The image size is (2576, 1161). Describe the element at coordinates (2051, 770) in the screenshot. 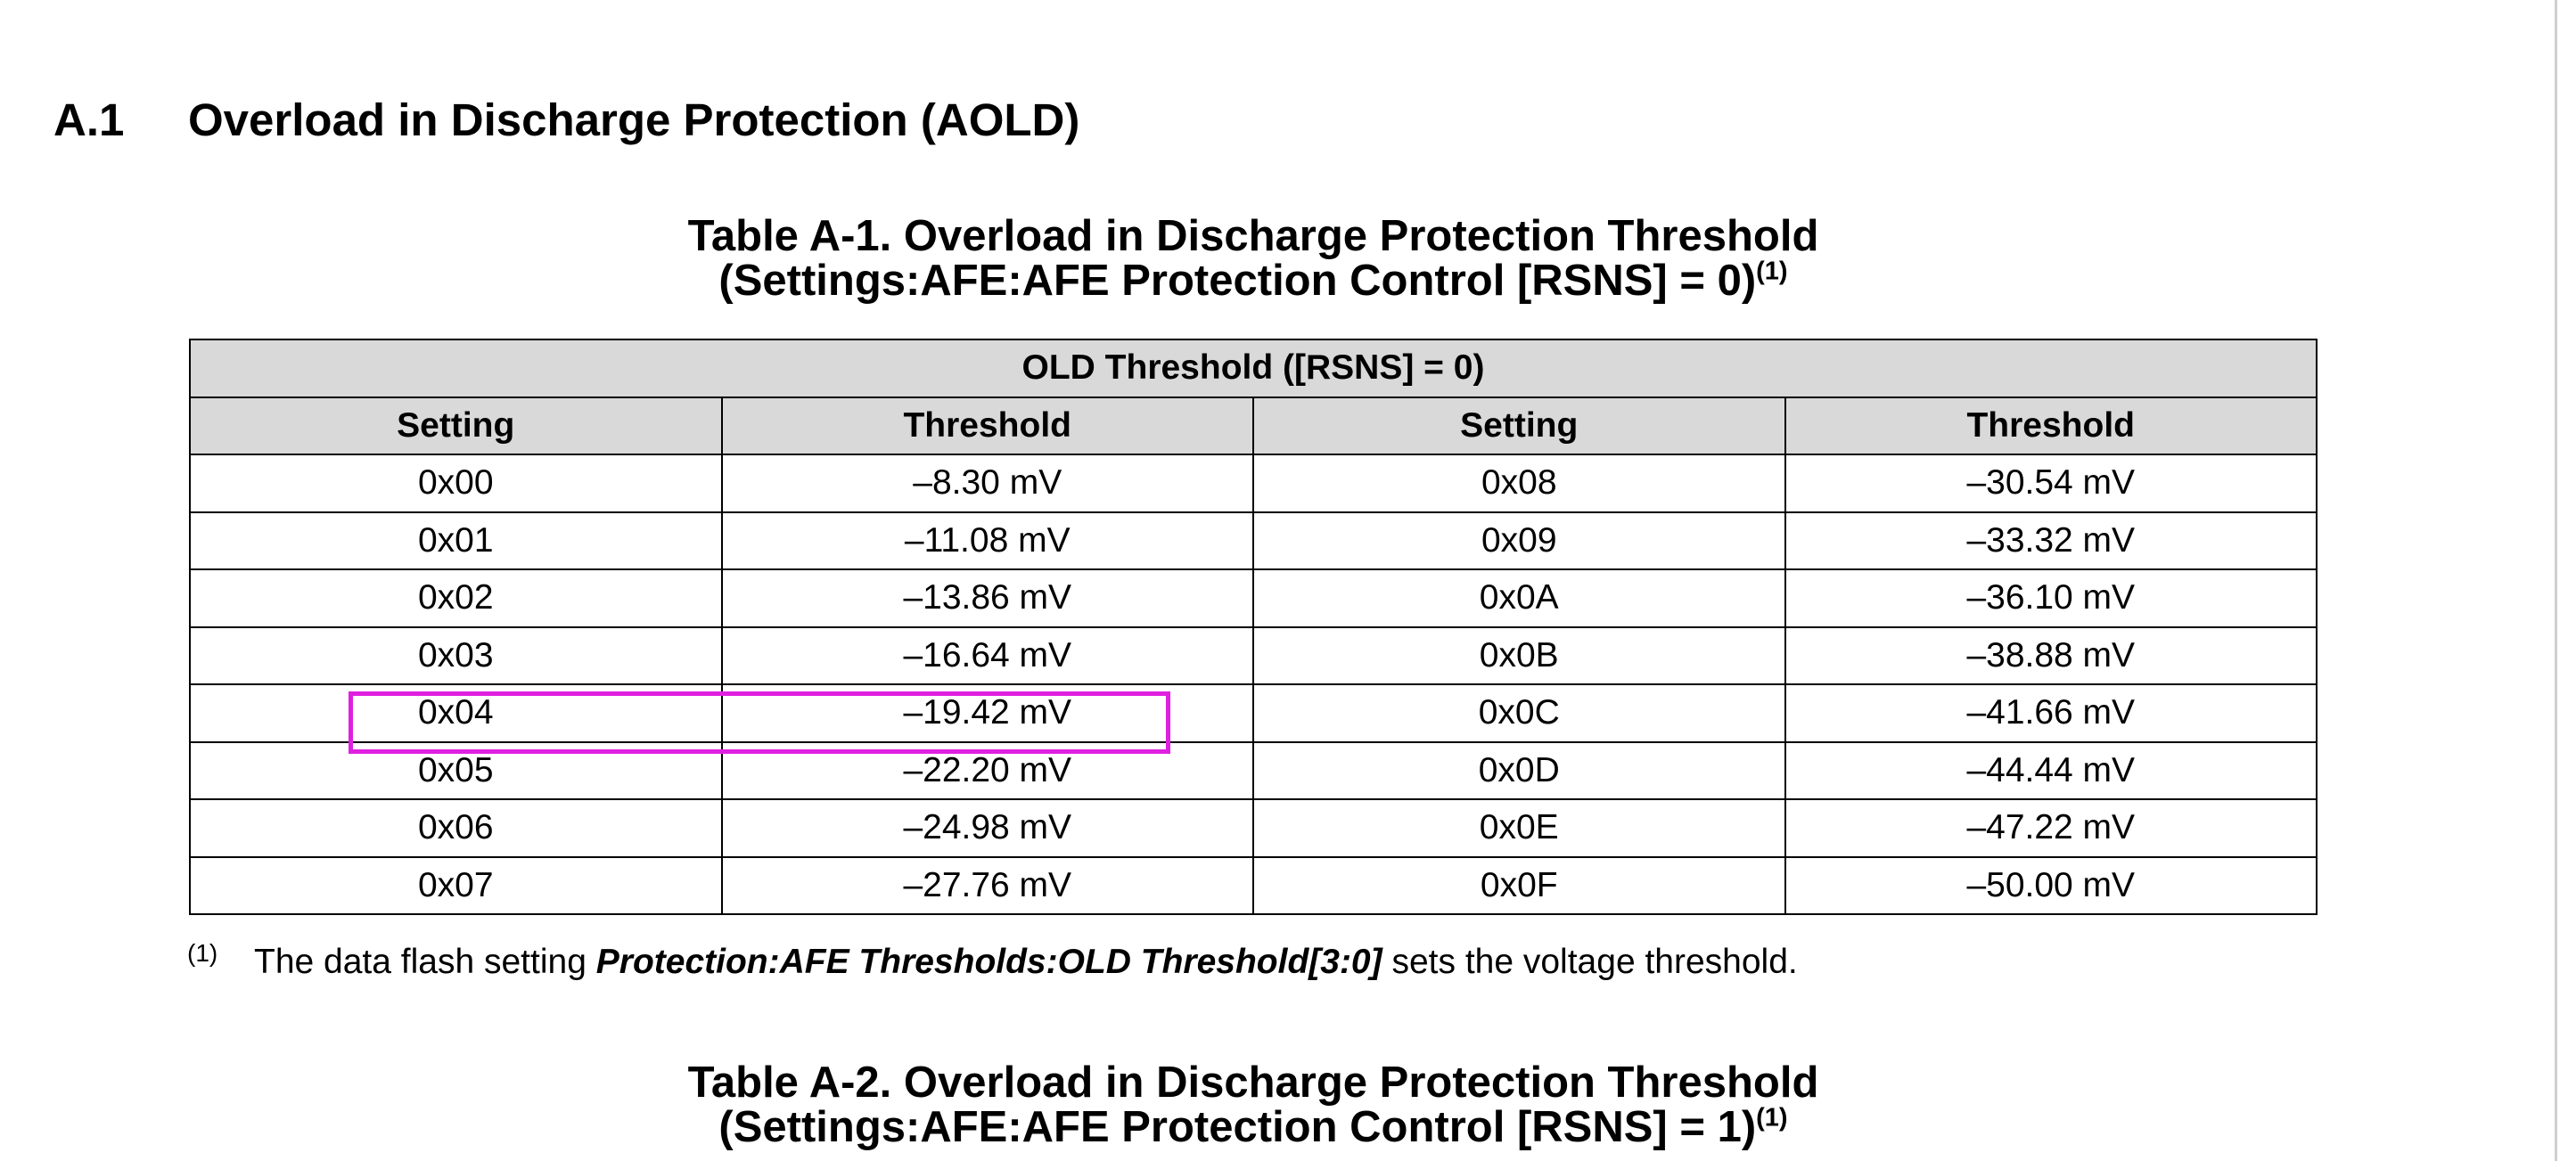

I see `cell-threshold: –44.44 mV` at that location.